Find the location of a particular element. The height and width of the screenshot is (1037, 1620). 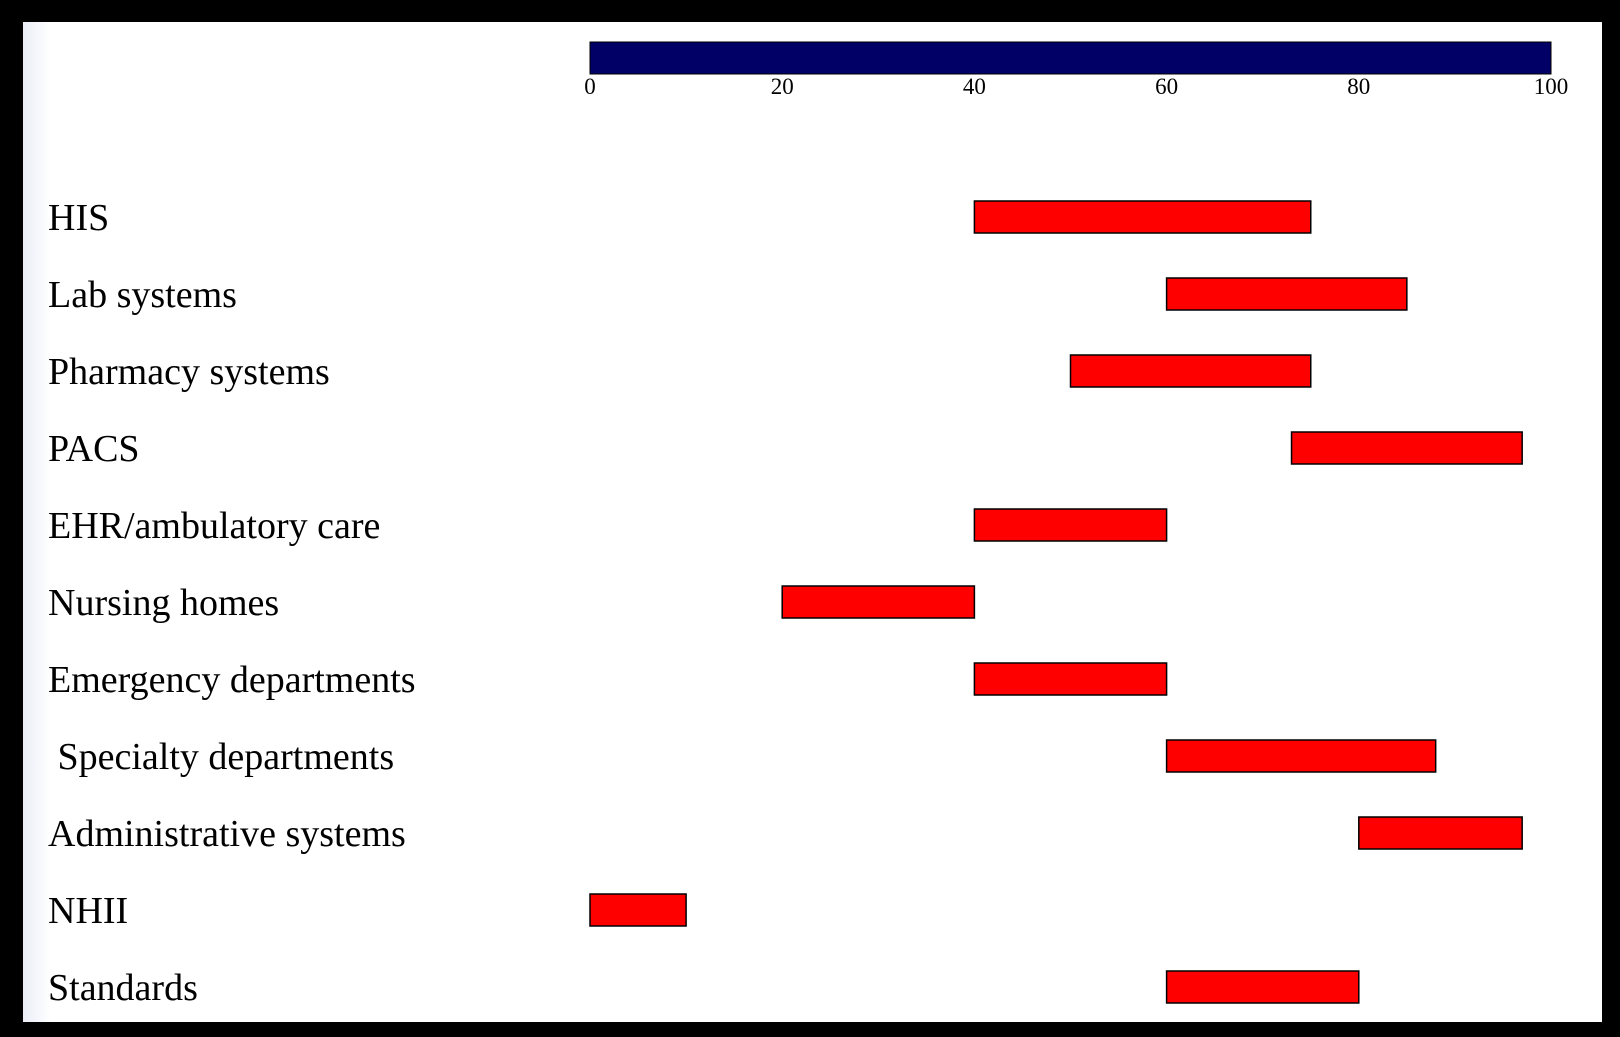

x-tick-label: 60 is located at coordinates (1166, 86).